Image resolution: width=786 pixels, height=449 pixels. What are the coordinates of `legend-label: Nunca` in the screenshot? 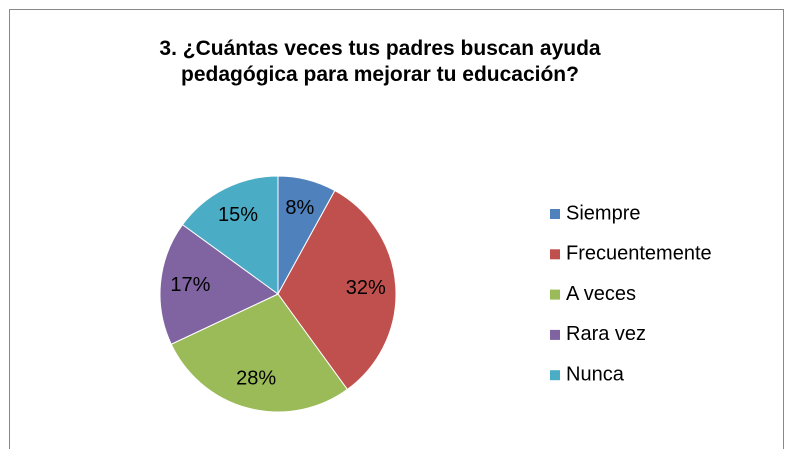 It's located at (595, 374).